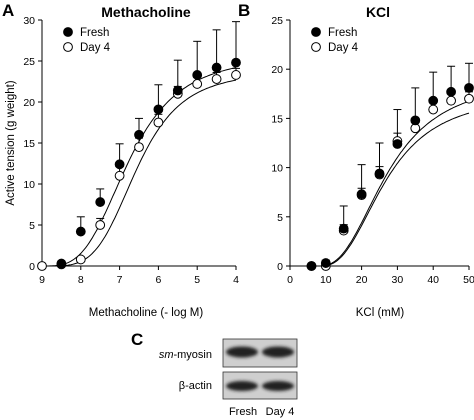 The image size is (474, 420). Describe the element at coordinates (32, 267) in the screenshot. I see `chart-a-y-tick-label: 0` at that location.